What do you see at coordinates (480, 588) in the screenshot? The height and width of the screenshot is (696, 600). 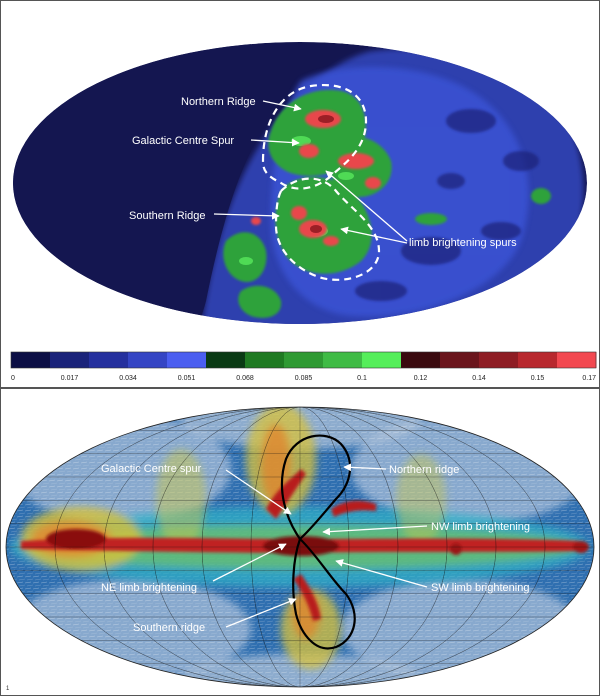 I see `label-sw-limb: SW limb brightening` at bounding box center [480, 588].